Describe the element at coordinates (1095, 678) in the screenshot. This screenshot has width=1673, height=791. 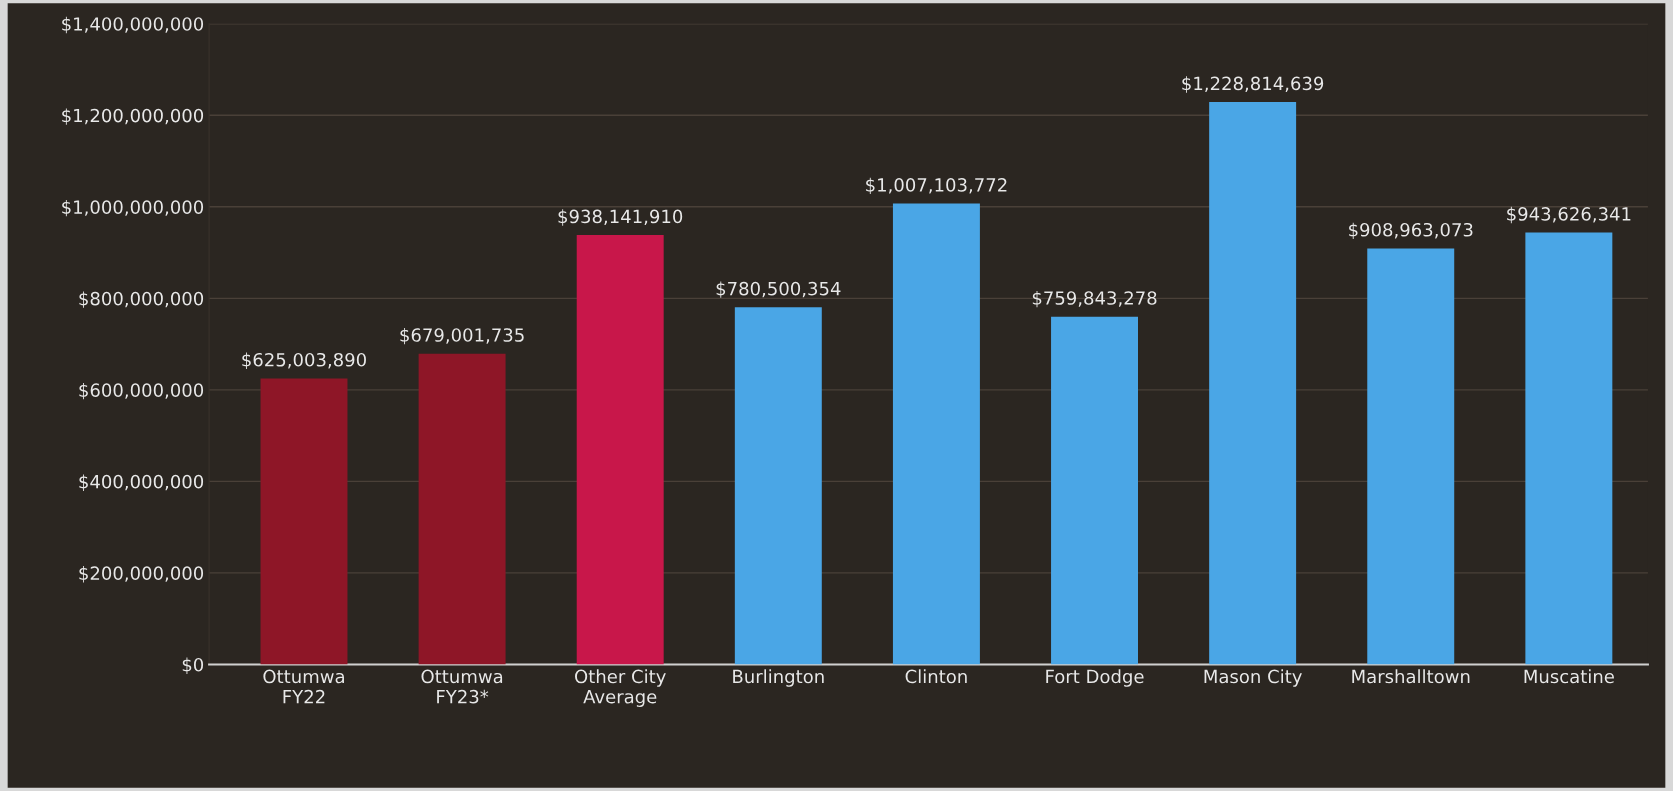
I see `x-tick-label: Fort Dodge` at that location.